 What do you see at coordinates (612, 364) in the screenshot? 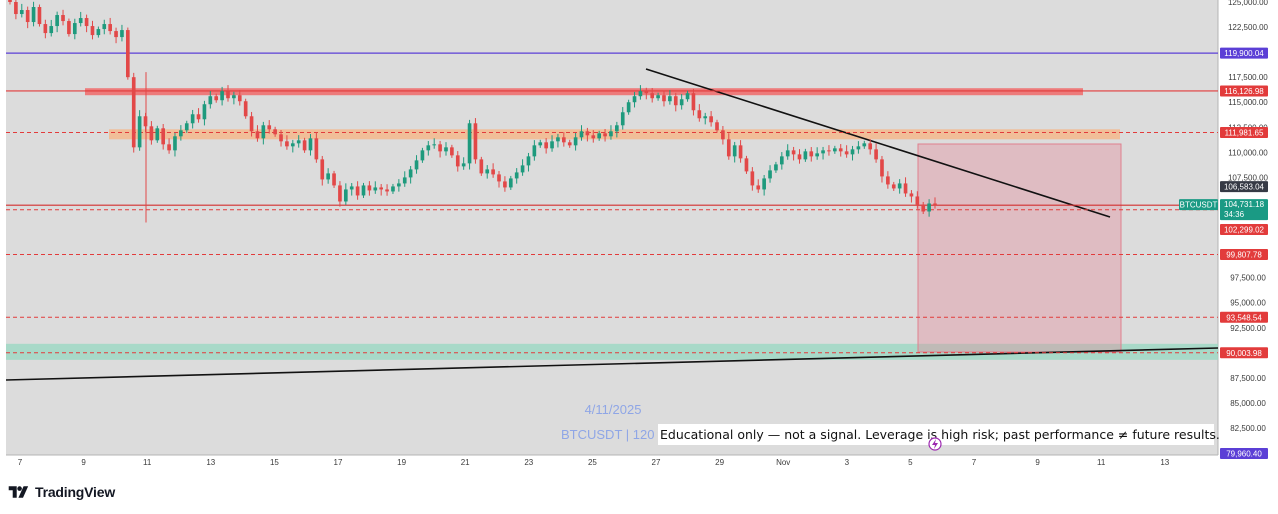
I see `rising-support-trendline` at bounding box center [612, 364].